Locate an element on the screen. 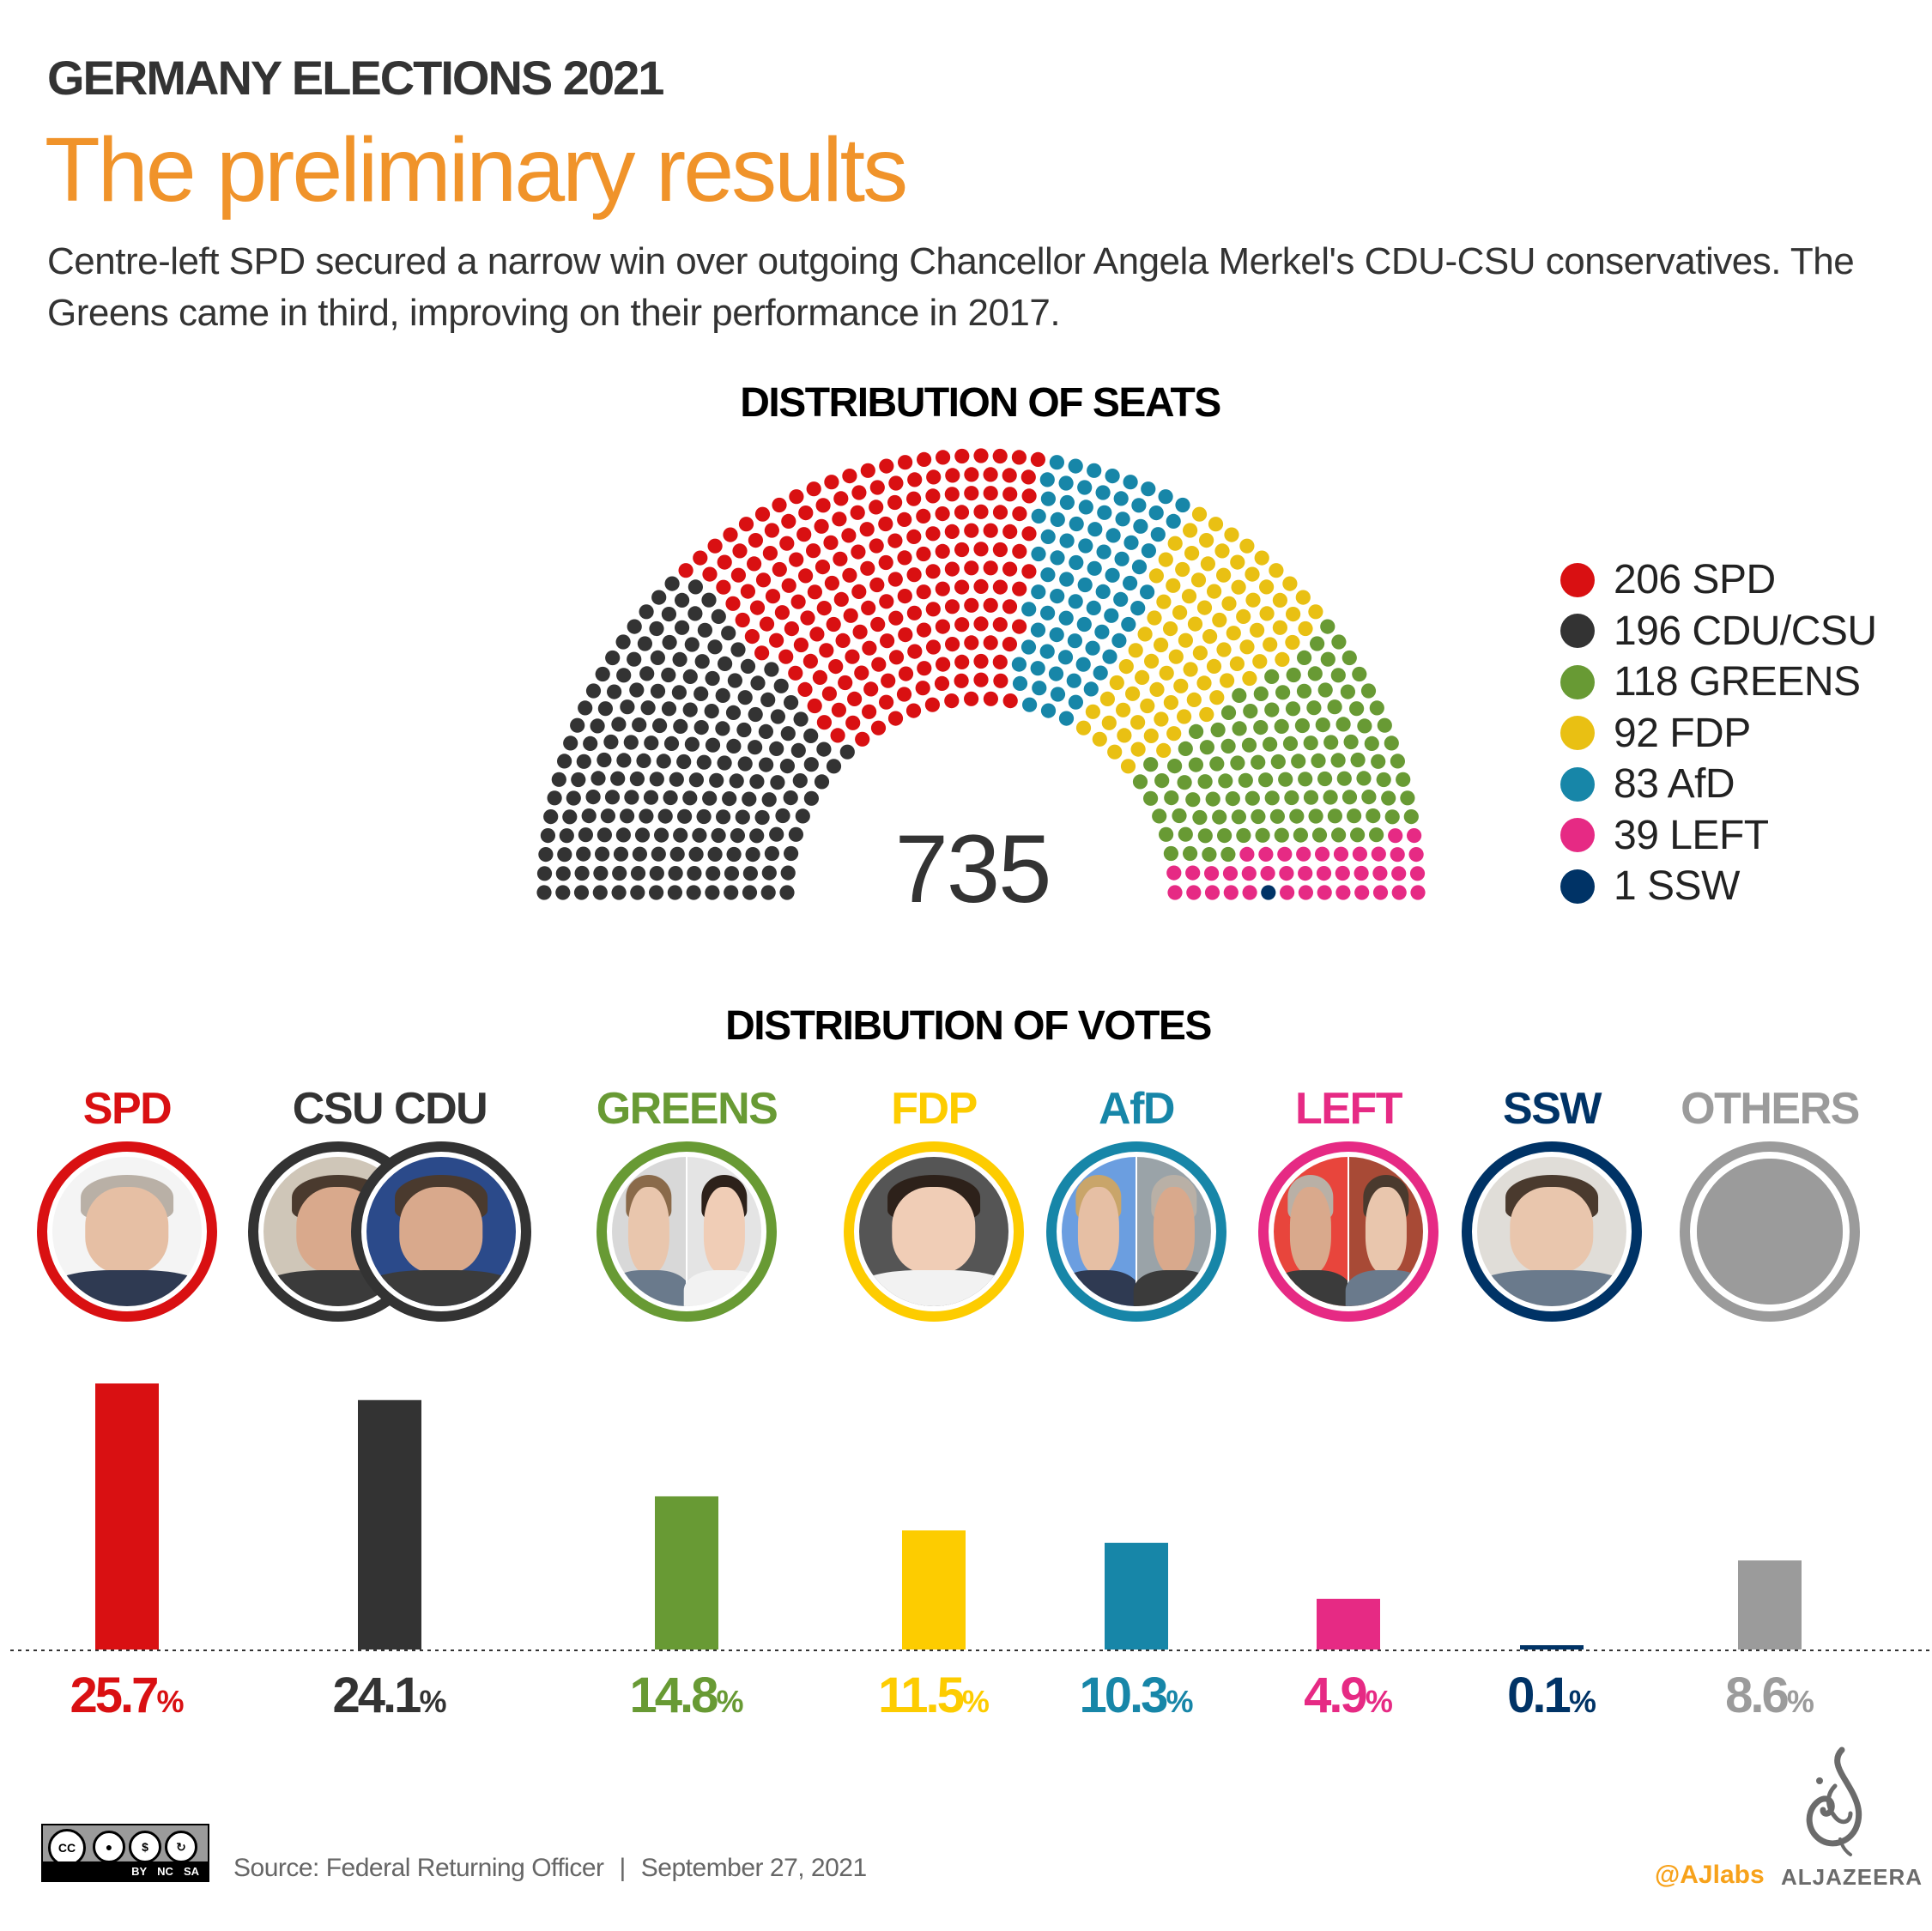  portrait-ring is located at coordinates (441, 1231).